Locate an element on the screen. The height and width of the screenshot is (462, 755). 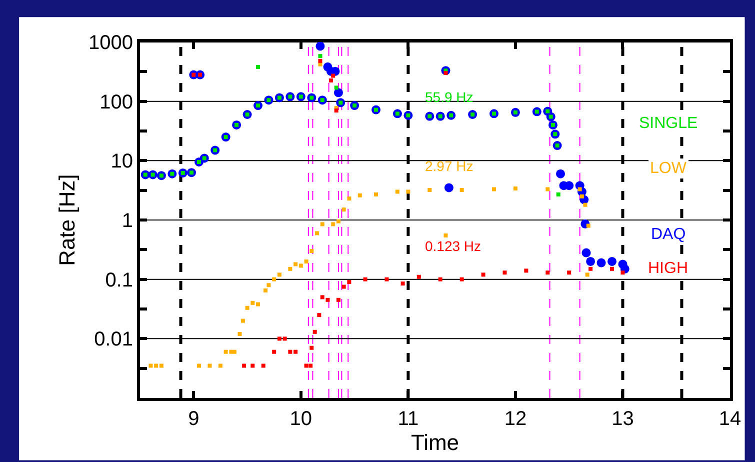
x-tick-label: 12 is located at coordinates (515, 419).